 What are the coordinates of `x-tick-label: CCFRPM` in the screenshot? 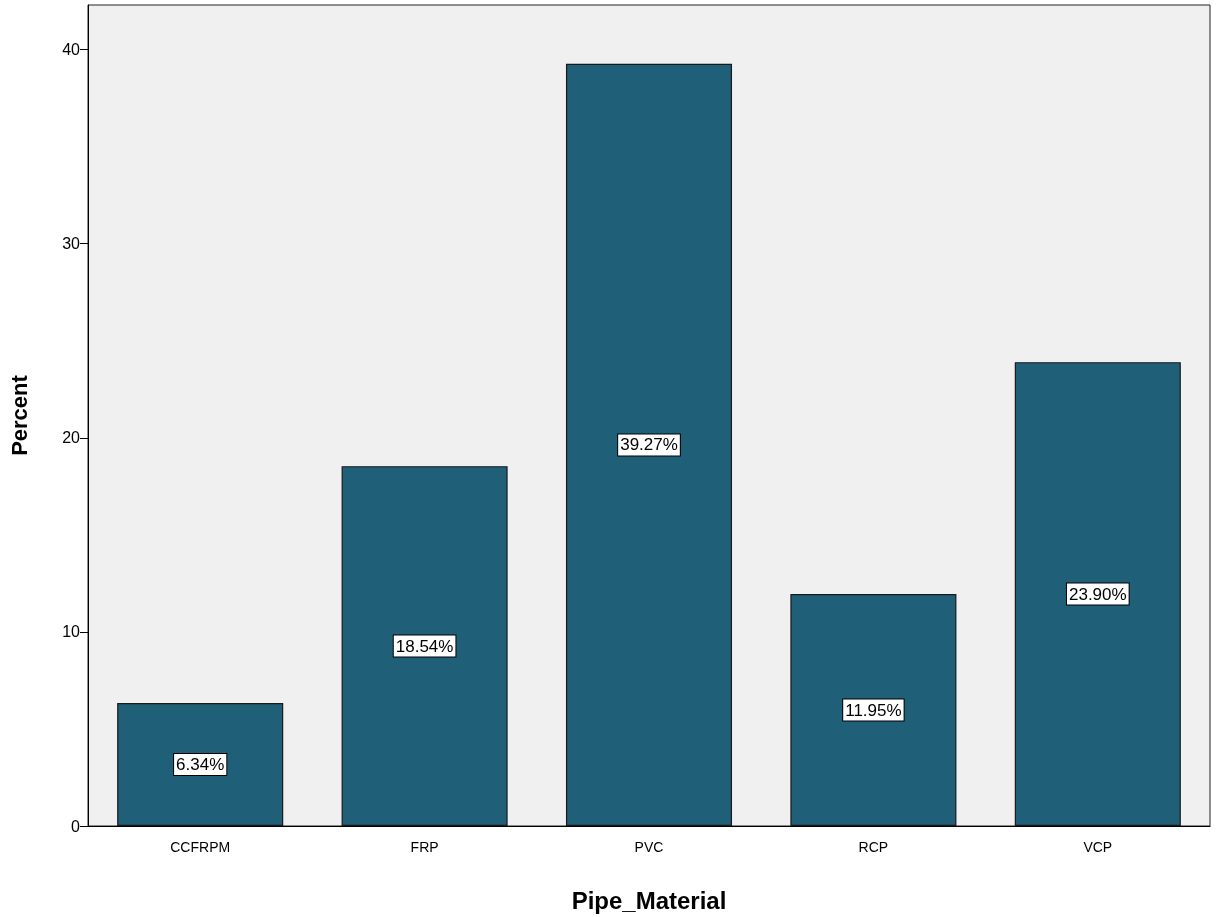 It's located at (200, 847).